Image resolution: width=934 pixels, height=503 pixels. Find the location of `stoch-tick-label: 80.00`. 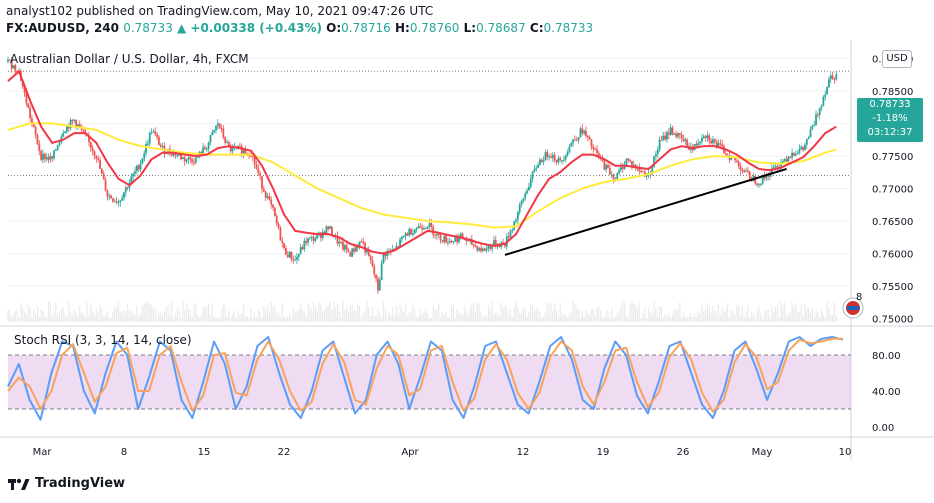

stoch-tick-label: 80.00 is located at coordinates (886, 356).